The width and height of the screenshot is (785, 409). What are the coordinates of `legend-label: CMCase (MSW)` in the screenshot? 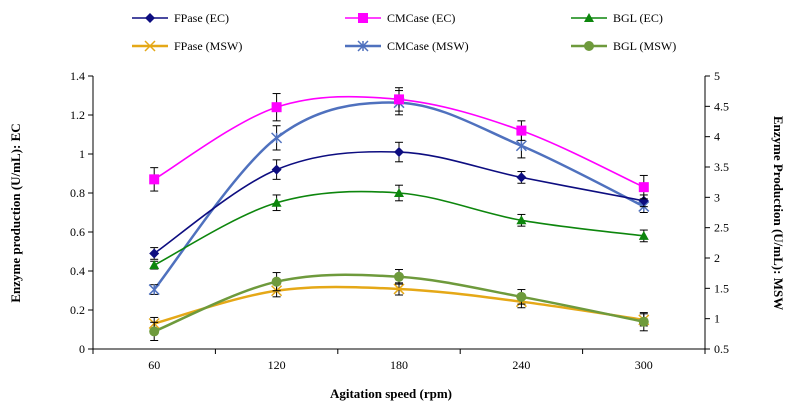 It's located at (428, 46).